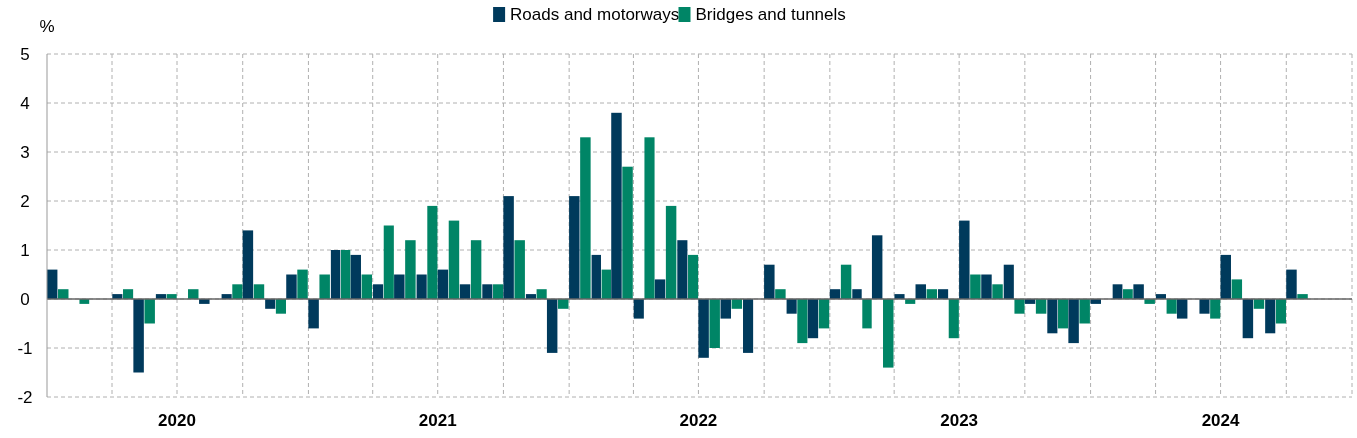 This screenshot has width=1357, height=438. What do you see at coordinates (698, 420) in the screenshot?
I see `x-tick-label: 2022` at bounding box center [698, 420].